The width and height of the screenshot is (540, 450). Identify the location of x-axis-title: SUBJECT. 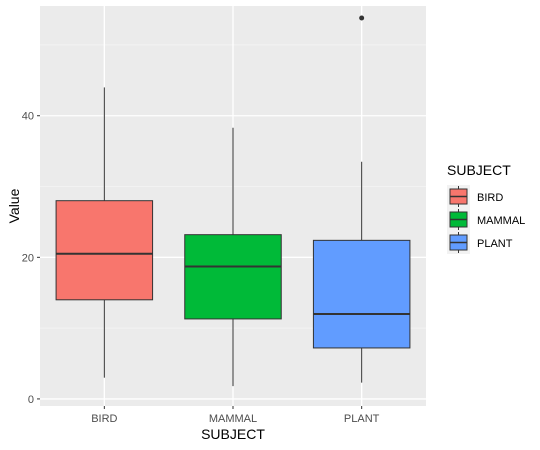
(233, 434).